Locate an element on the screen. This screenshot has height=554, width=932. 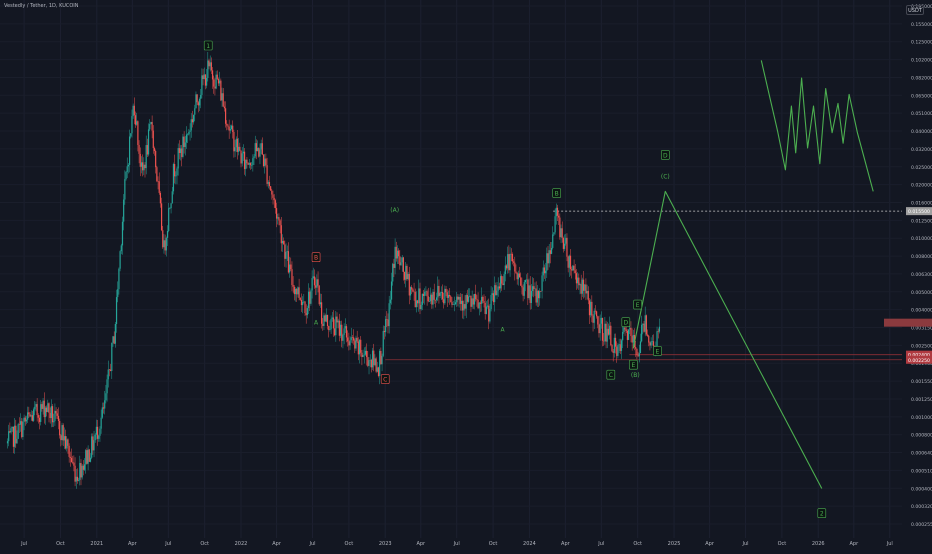
y-tick-label: 0.016000 is located at coordinates (921, 203).